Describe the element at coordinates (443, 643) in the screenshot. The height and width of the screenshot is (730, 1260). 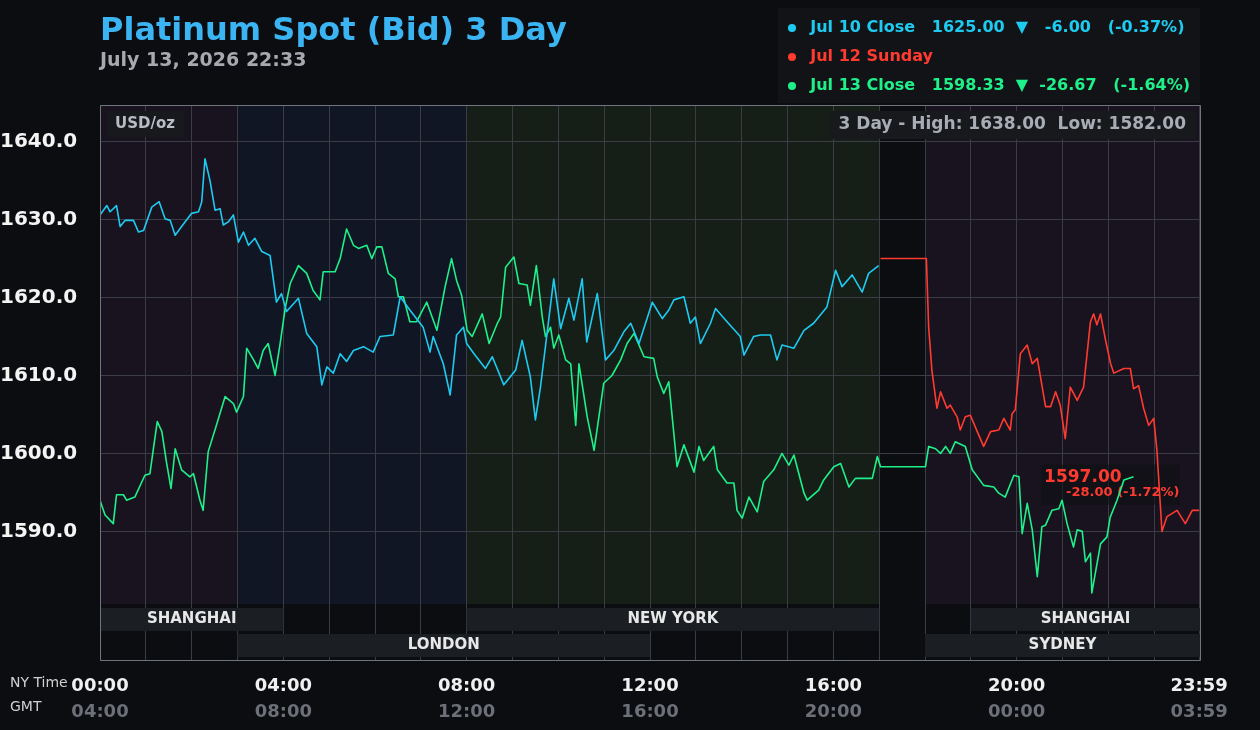
I see `band-label: LONDON` at that location.